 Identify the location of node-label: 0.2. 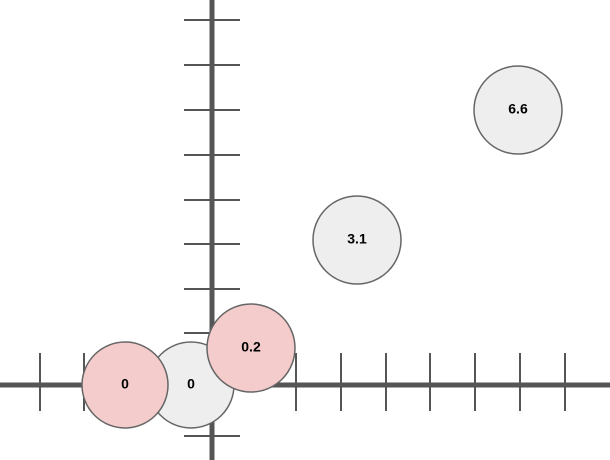
(251, 347).